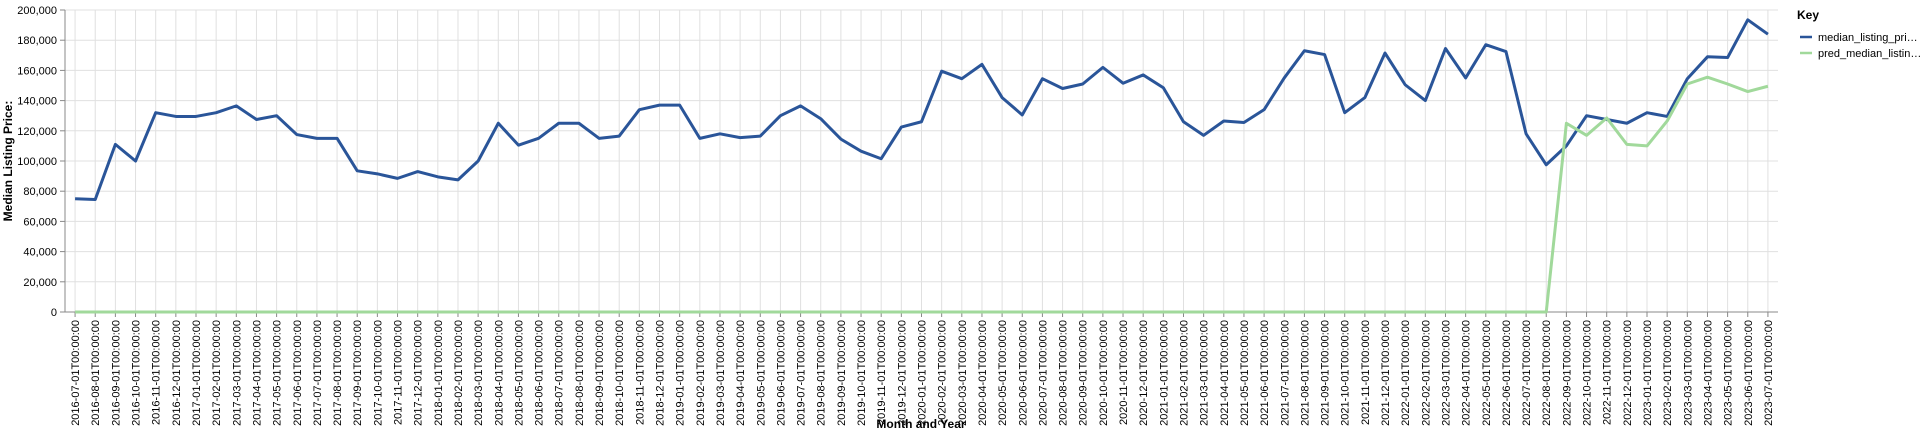 This screenshot has width=1920, height=434. I want to click on y-tick-label: 40,000, so click(40, 253).